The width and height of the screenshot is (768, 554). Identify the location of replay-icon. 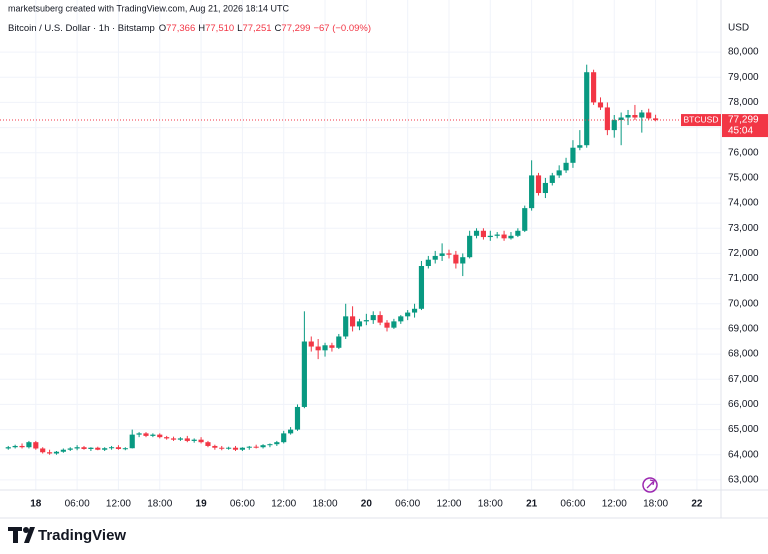
(650, 485).